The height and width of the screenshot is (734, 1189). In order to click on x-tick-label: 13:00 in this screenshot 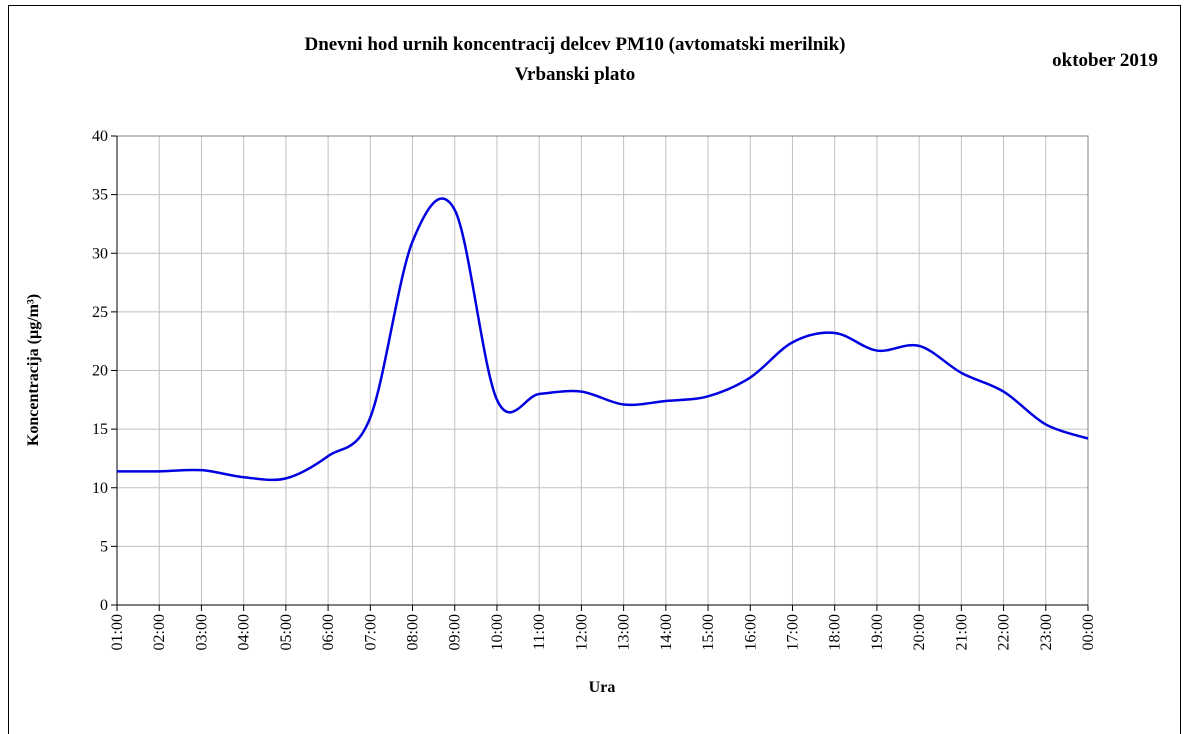, I will do `click(624, 632)`.